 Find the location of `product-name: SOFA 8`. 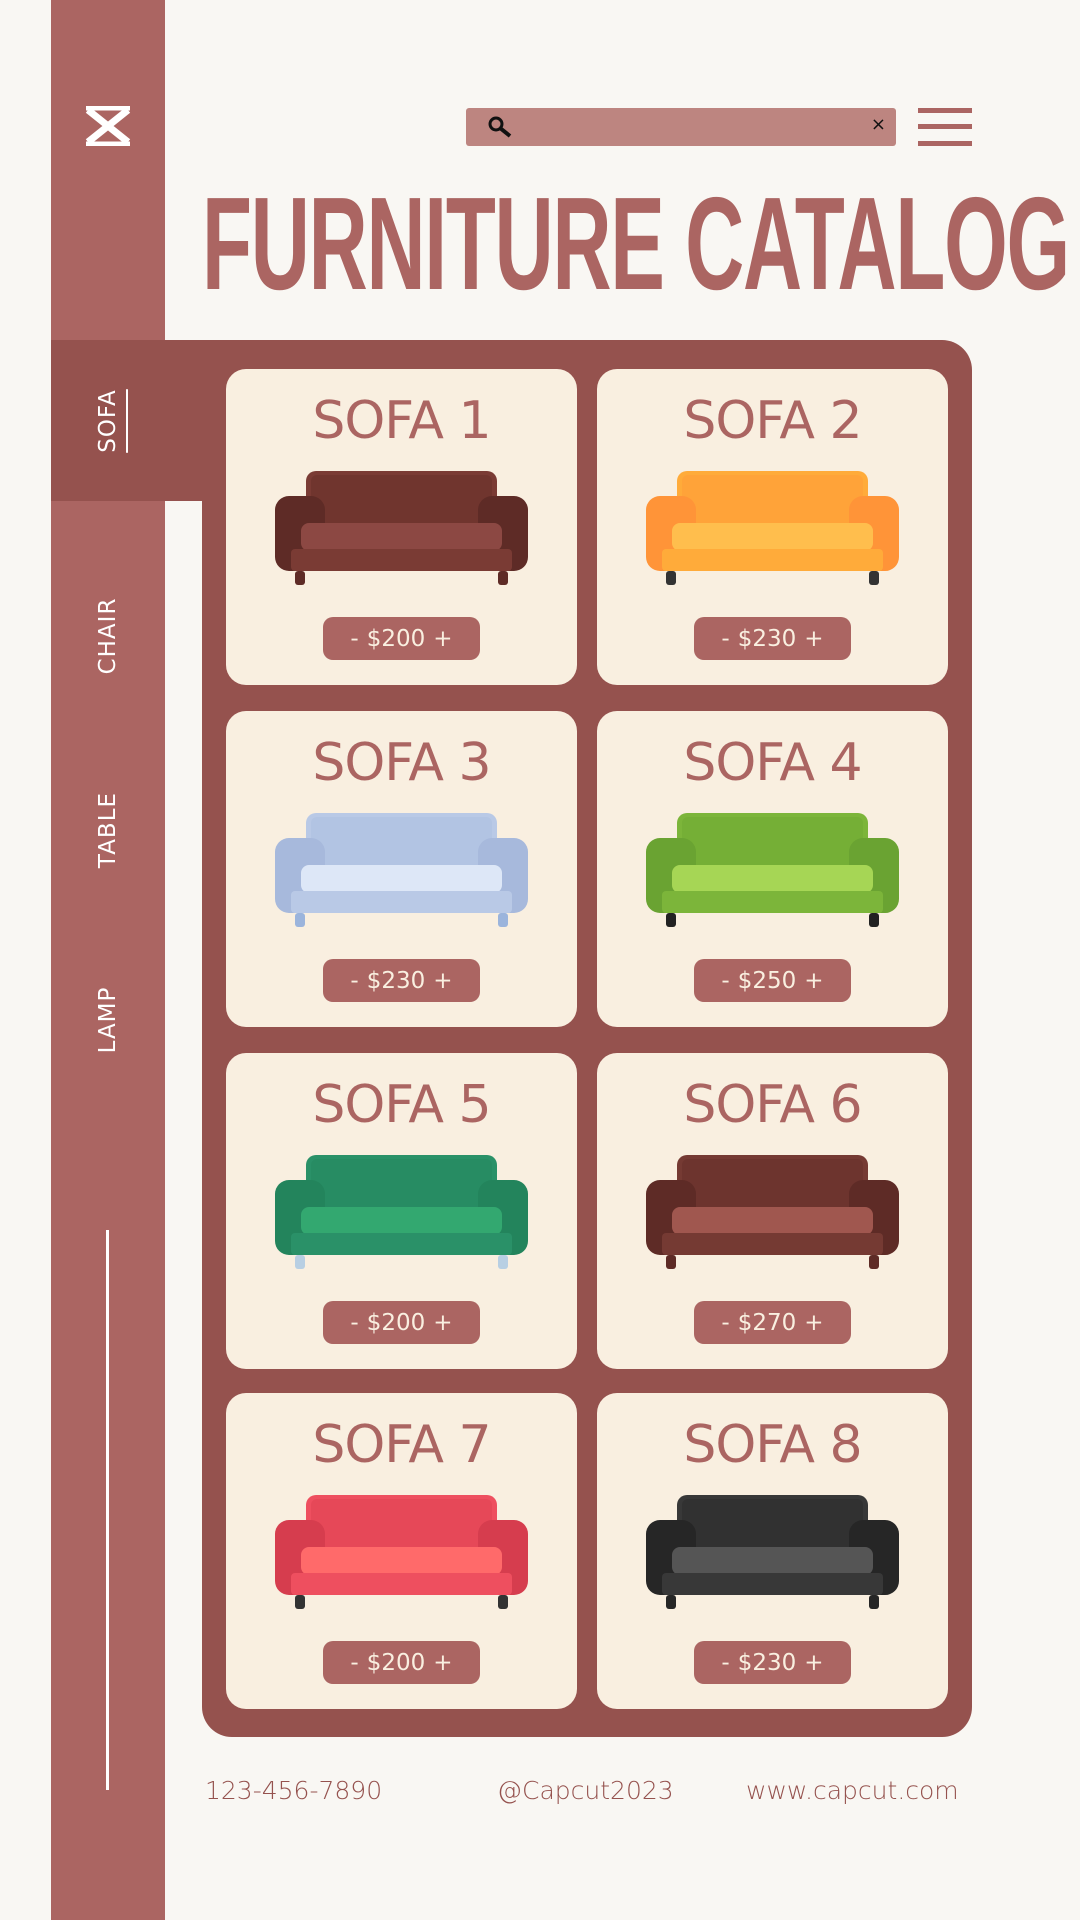

product-name: SOFA 8 is located at coordinates (772, 1445).